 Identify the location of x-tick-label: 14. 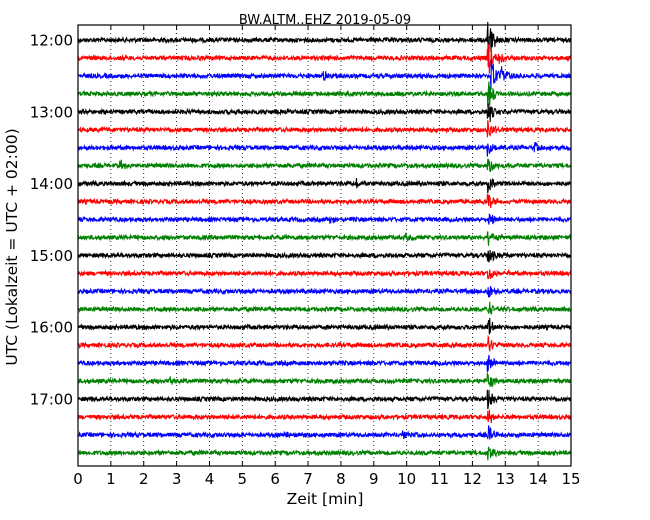
(538, 479).